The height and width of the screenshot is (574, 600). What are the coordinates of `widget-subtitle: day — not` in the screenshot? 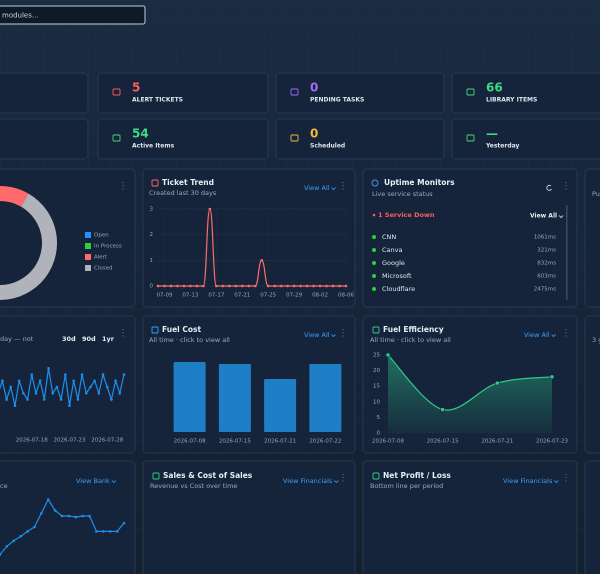 It's located at (17, 339).